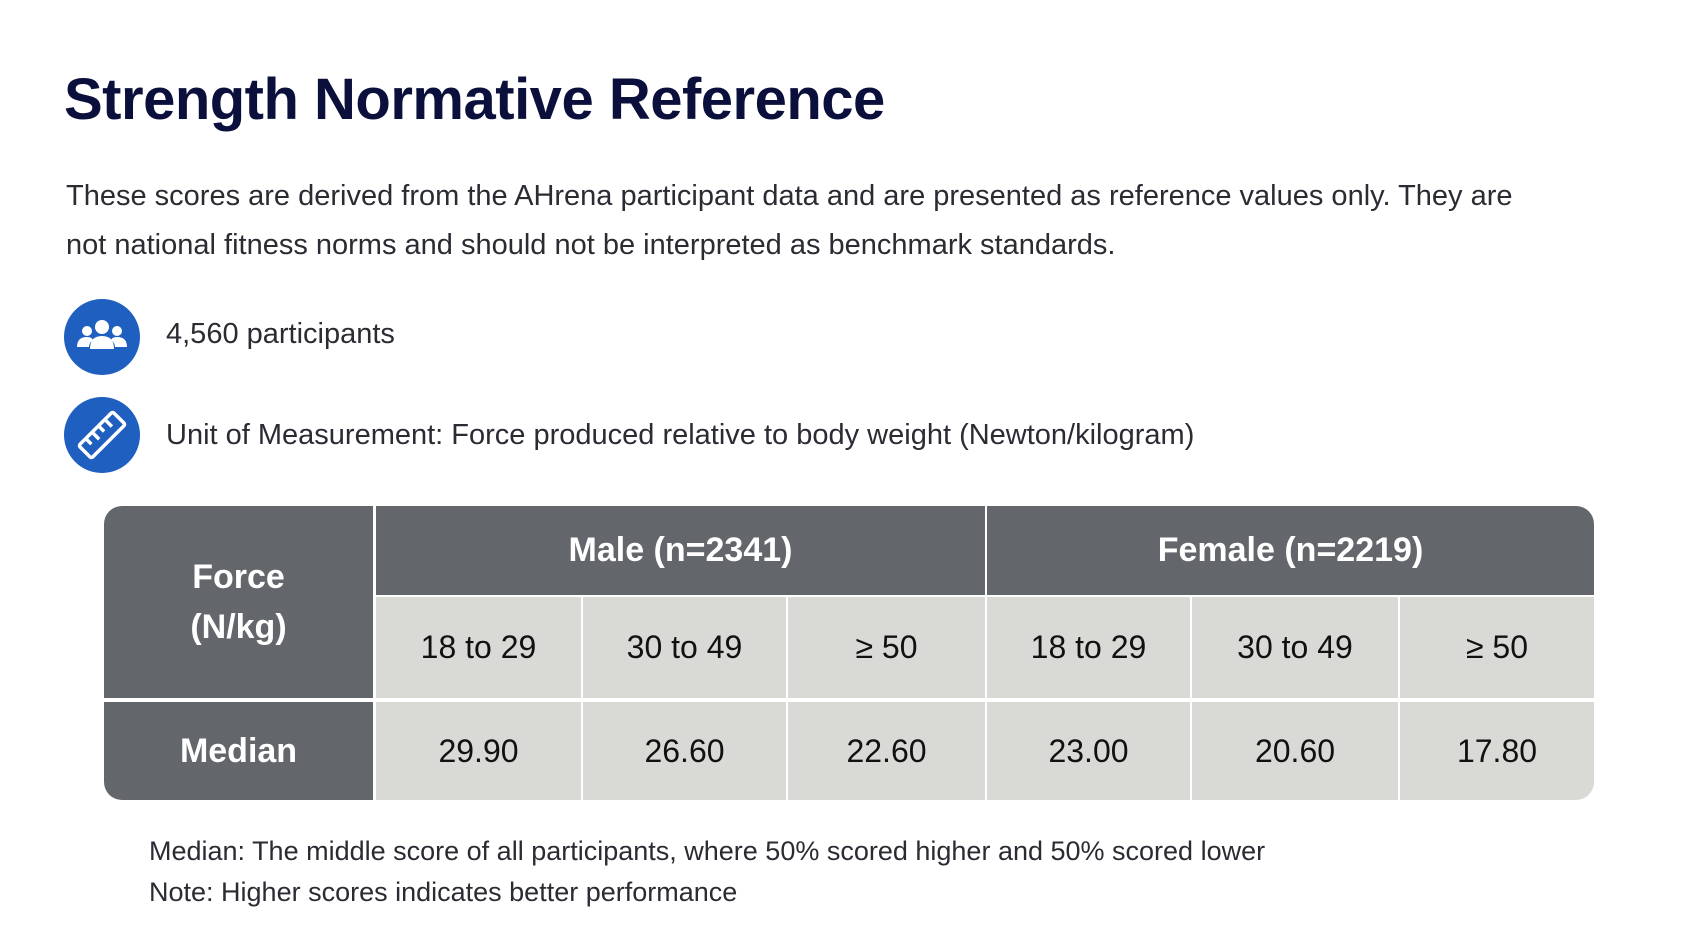 This screenshot has width=1693, height=929. What do you see at coordinates (102, 337) in the screenshot?
I see `participants-icon` at bounding box center [102, 337].